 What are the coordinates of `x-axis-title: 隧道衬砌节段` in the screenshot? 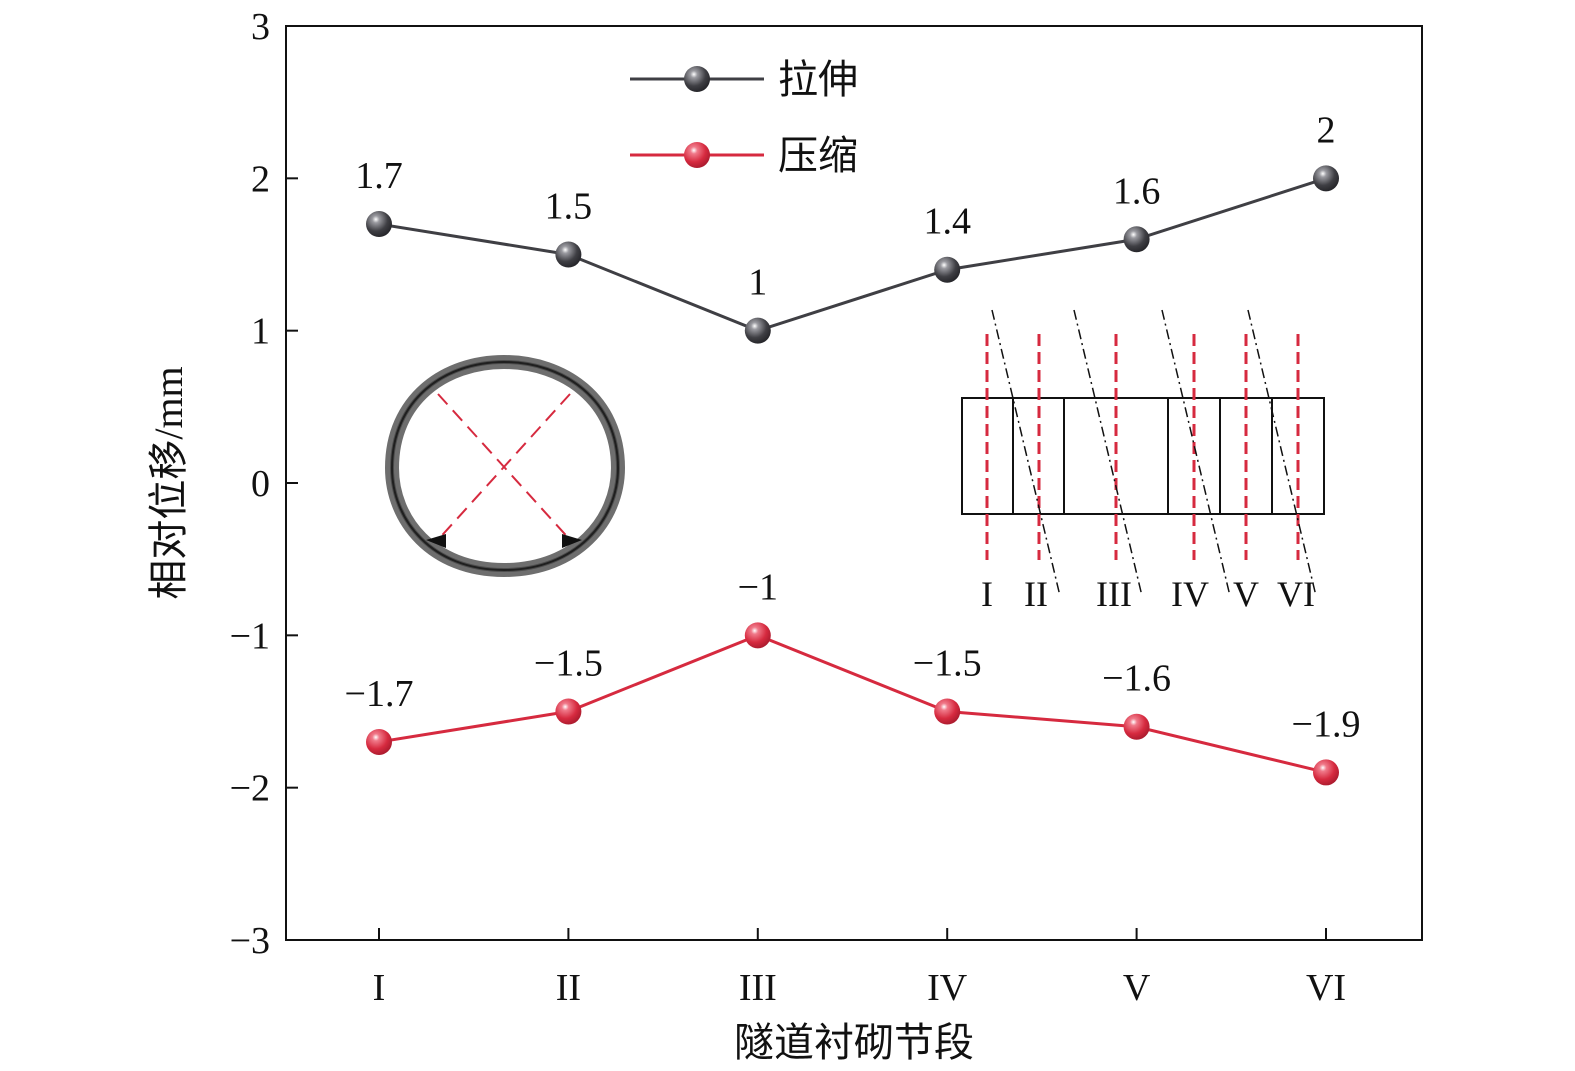 It's located at (854, 1042).